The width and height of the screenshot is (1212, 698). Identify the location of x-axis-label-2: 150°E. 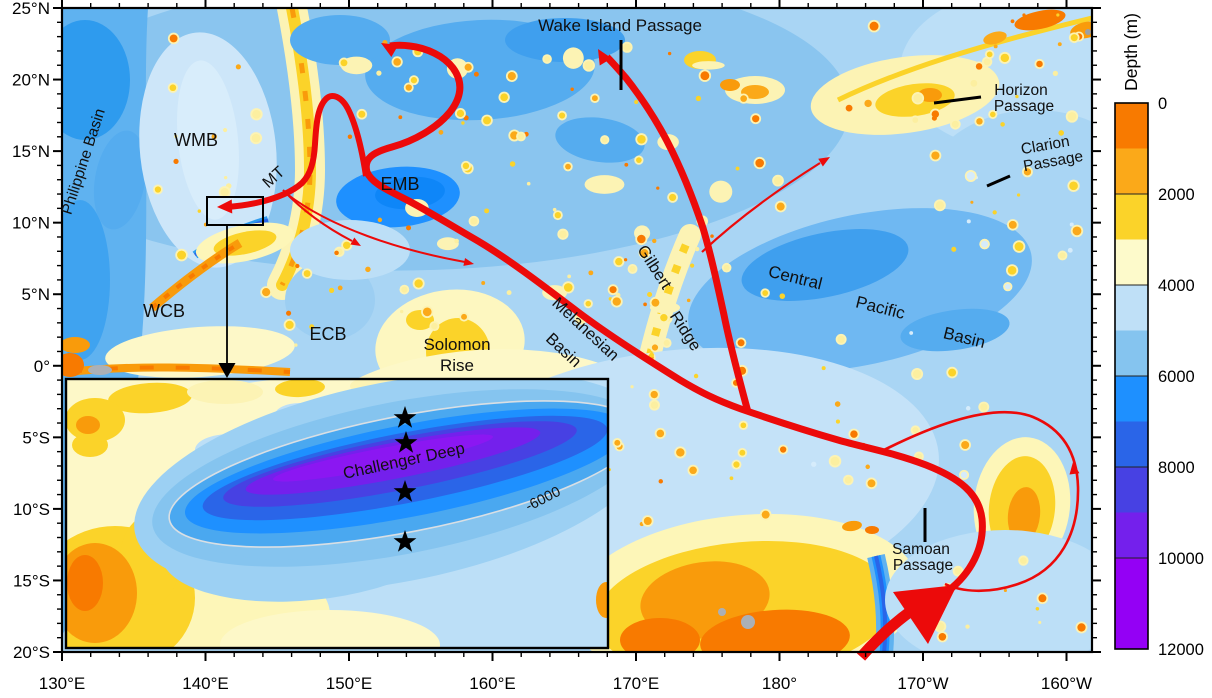
(349, 683).